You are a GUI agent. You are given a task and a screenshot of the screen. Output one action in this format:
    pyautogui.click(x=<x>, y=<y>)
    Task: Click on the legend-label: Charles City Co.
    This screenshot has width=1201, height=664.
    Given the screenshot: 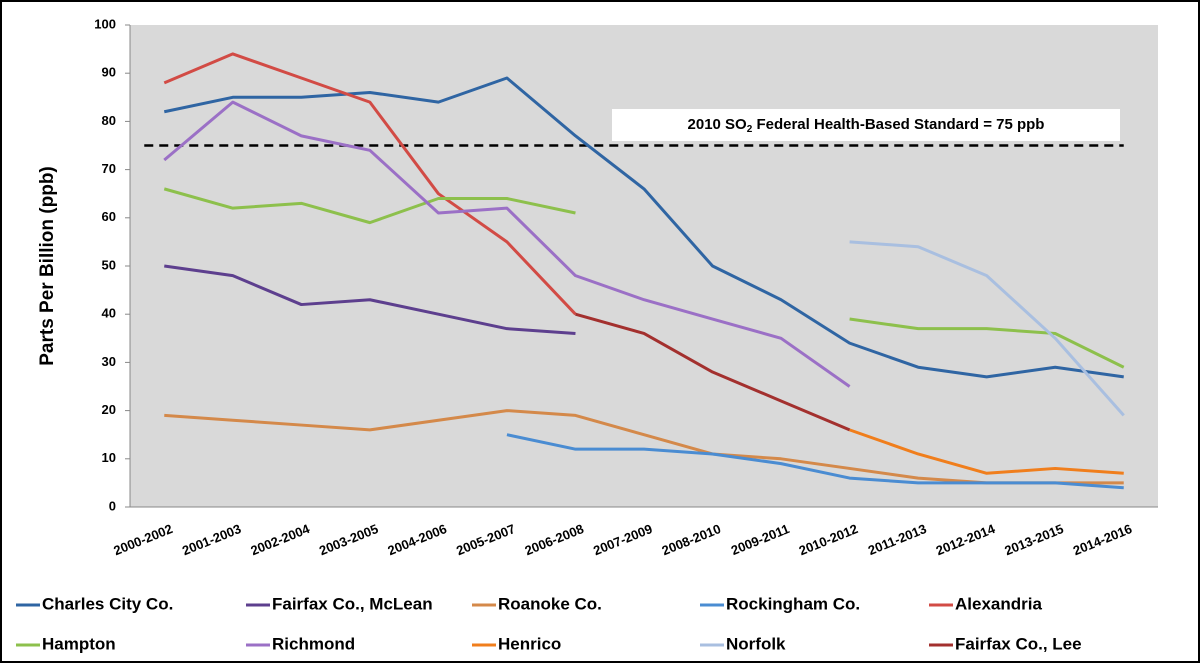 What is the action you would take?
    pyautogui.click(x=107, y=603)
    